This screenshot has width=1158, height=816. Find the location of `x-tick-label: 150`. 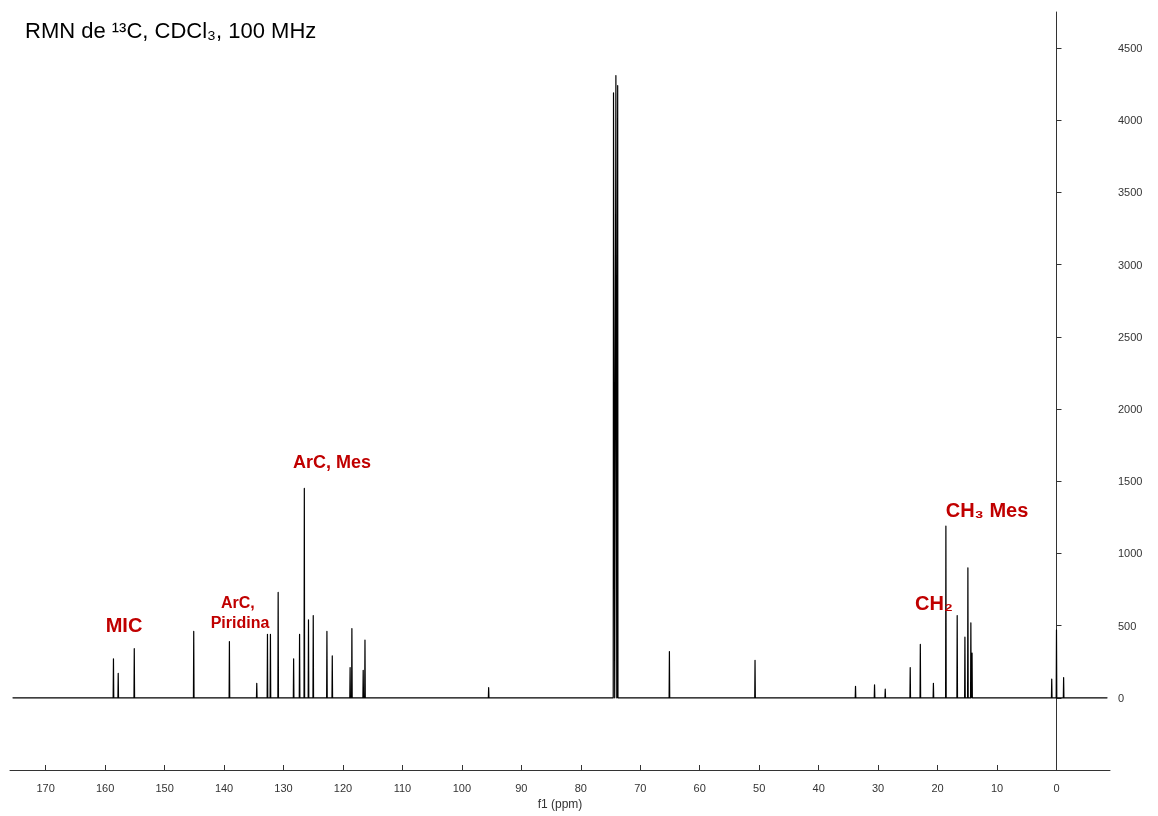

x-tick-label: 150 is located at coordinates (164, 787).